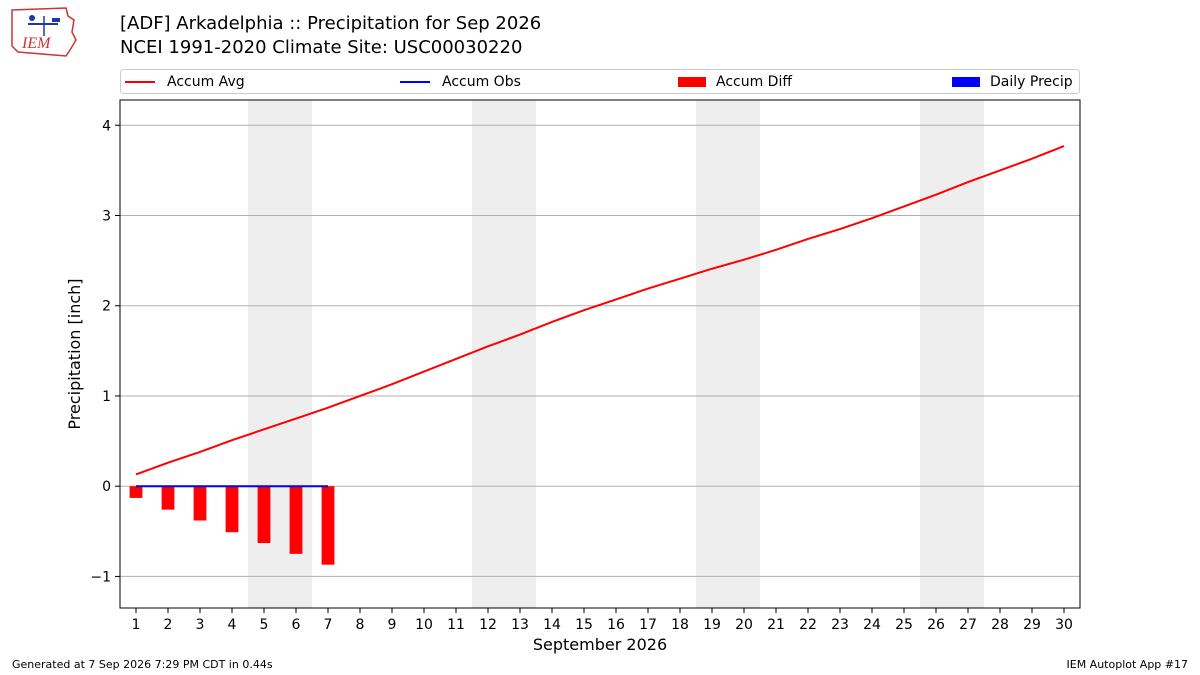 Image resolution: width=1200 pixels, height=675 pixels. I want to click on legend-item-daily-precip: Daily Precip, so click(1012, 81).